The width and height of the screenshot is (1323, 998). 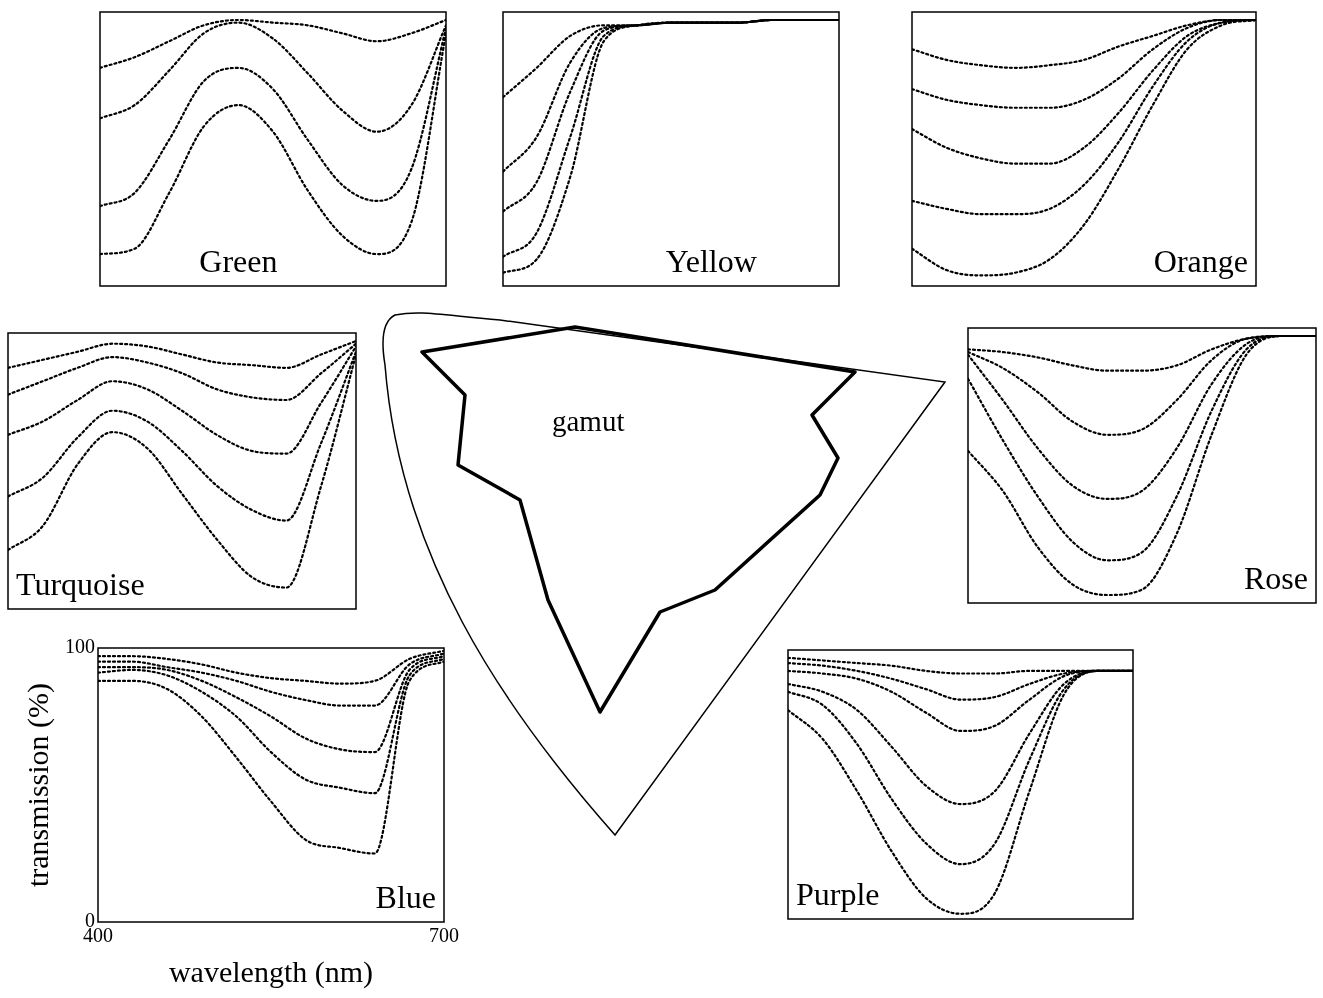 What do you see at coordinates (711, 261) in the screenshot?
I see `text: Yellow` at bounding box center [711, 261].